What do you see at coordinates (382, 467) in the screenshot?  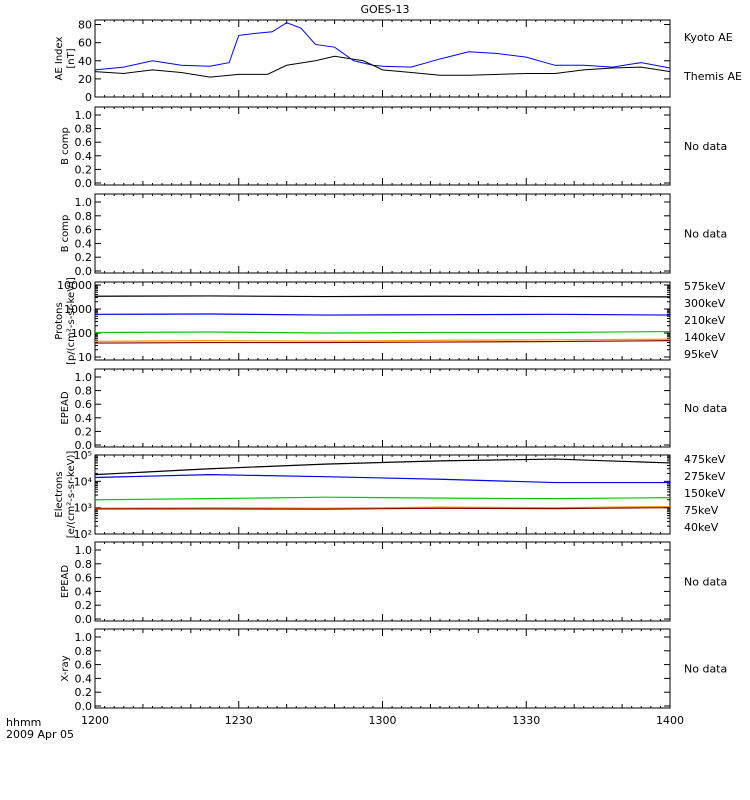 I see `series-line-electrons-40keV` at bounding box center [382, 467].